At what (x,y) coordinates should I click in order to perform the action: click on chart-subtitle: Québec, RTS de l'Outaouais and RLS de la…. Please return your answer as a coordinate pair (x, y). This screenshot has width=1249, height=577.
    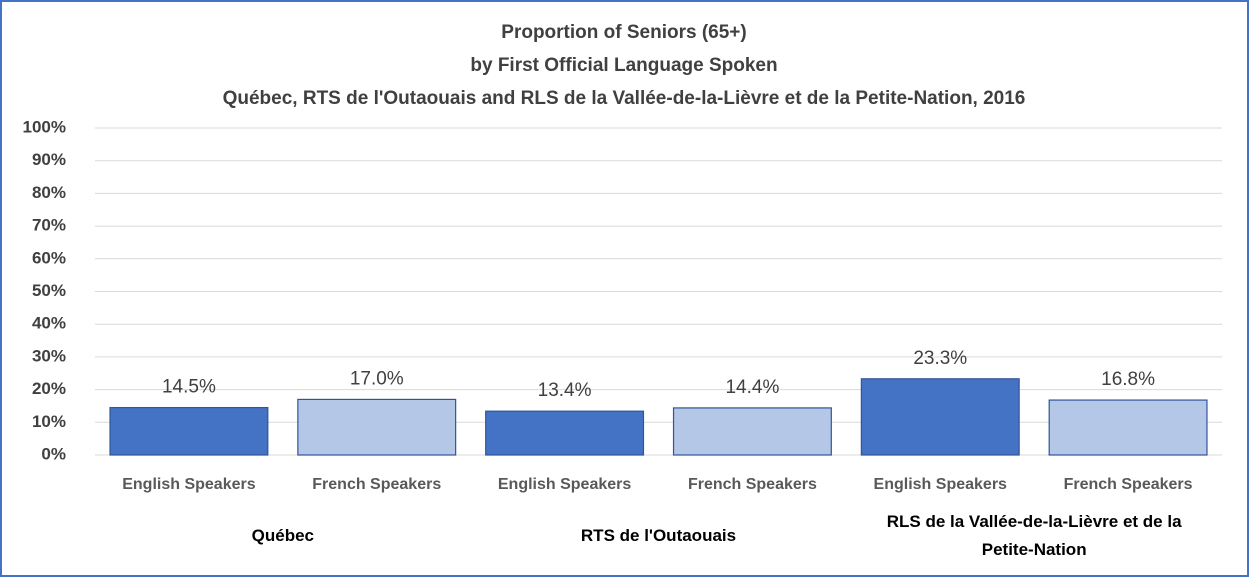
    Looking at the image, I should click on (624, 98).